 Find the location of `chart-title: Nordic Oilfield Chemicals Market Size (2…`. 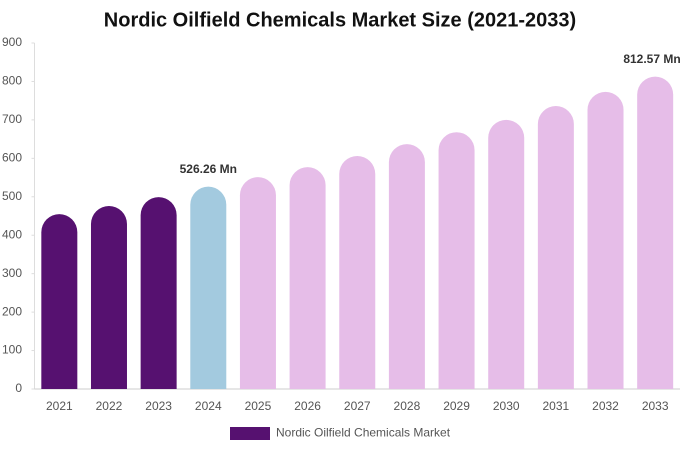

chart-title: Nordic Oilfield Chemicals Market Size (2… is located at coordinates (340, 20).